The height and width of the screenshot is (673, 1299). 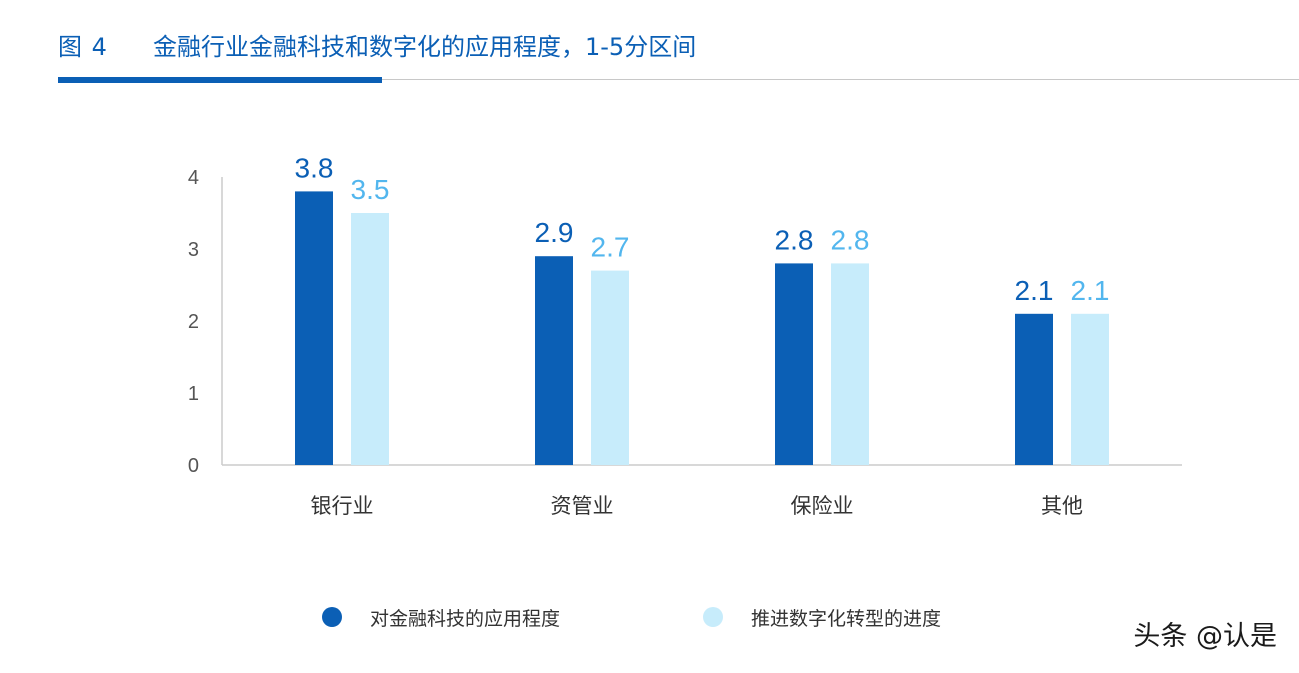 I want to click on x-tick-label: 其他, so click(x=1062, y=506).